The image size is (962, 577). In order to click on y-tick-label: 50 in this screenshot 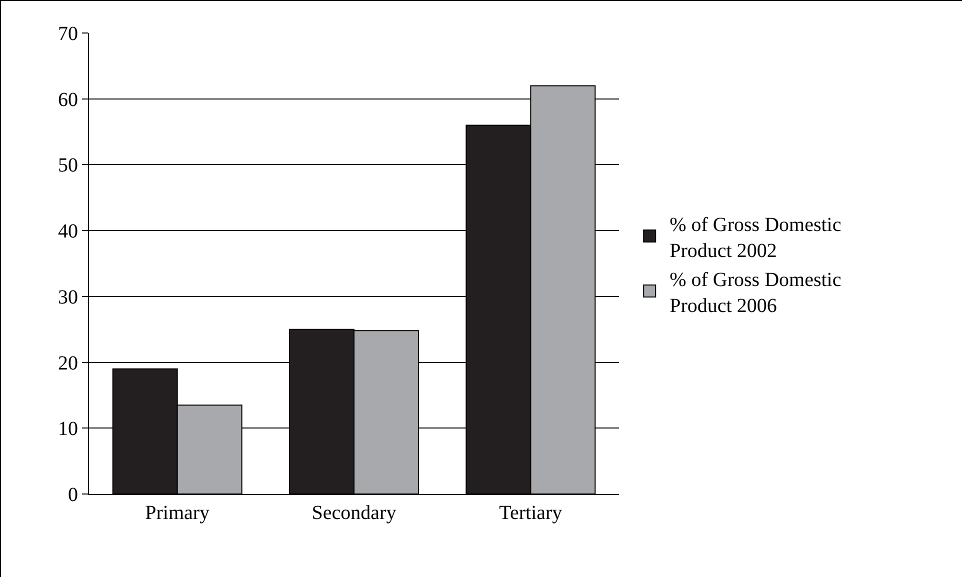, I will do `click(68, 165)`.